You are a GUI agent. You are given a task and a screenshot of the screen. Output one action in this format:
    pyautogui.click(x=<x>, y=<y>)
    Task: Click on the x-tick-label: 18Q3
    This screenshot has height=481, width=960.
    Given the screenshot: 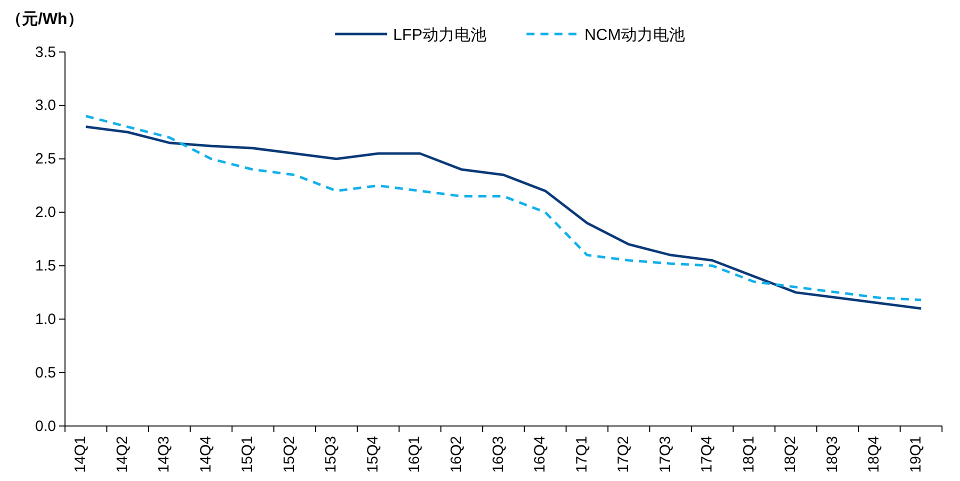 What is the action you would take?
    pyautogui.click(x=832, y=454)
    